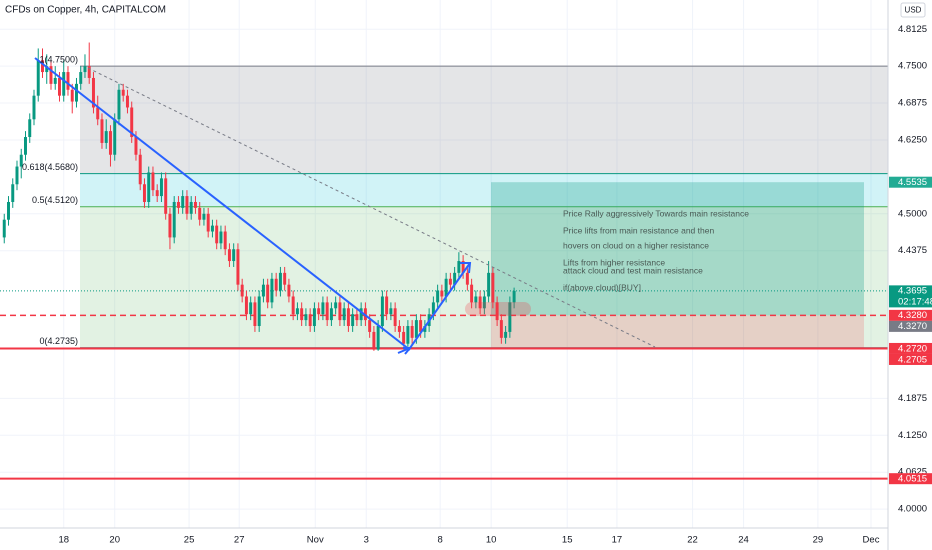 This screenshot has height=550, width=932. Describe the element at coordinates (58, 341) in the screenshot. I see `fib-label: 0(4.2735)` at that location.